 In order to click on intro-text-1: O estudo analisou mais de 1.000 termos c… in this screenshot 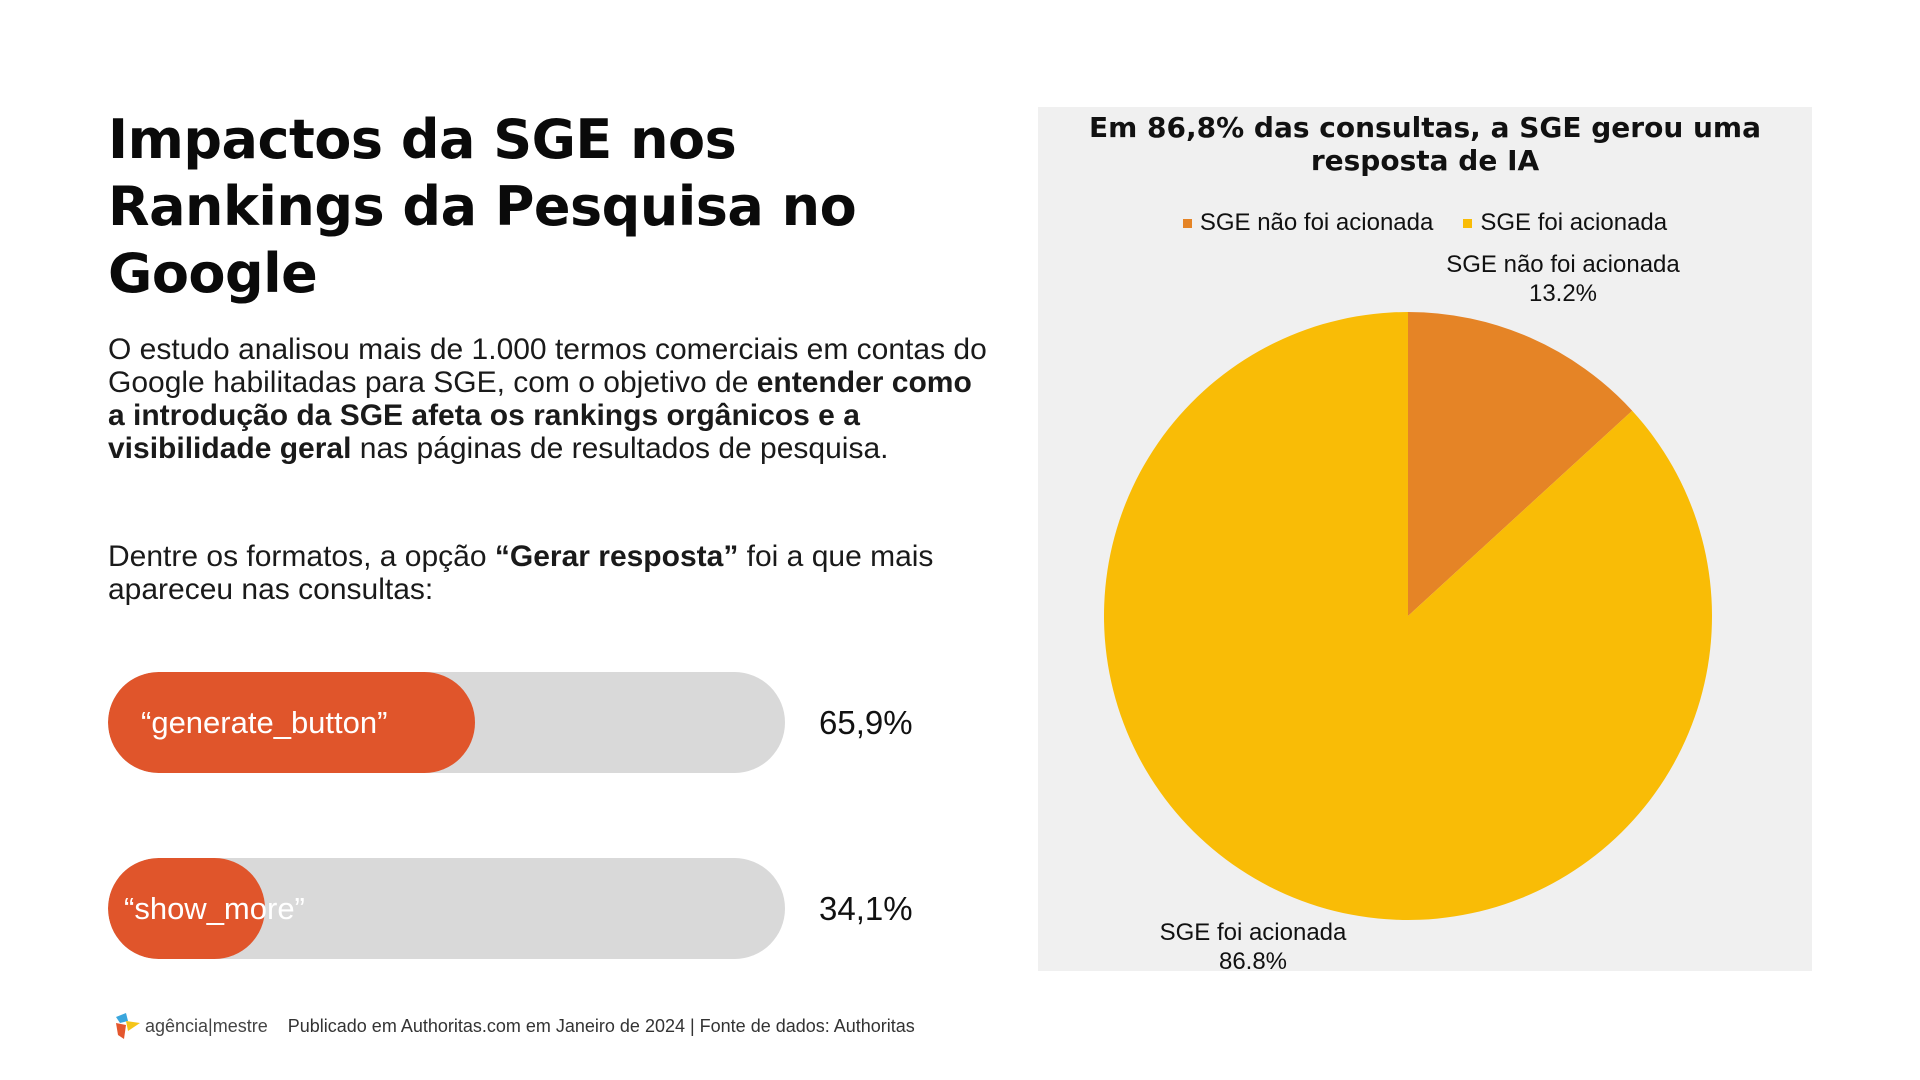, I will do `click(547, 366)`.